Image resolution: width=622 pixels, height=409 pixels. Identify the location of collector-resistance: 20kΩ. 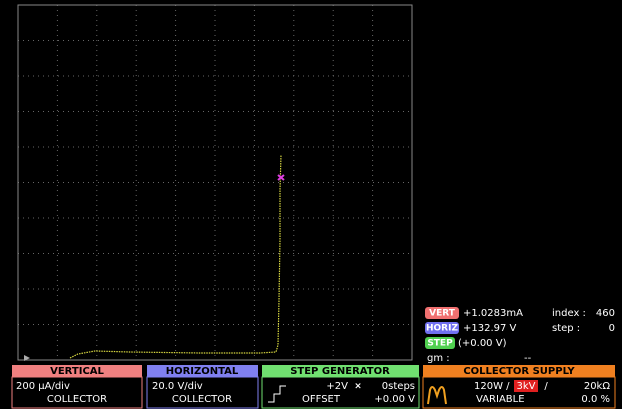
(597, 386).